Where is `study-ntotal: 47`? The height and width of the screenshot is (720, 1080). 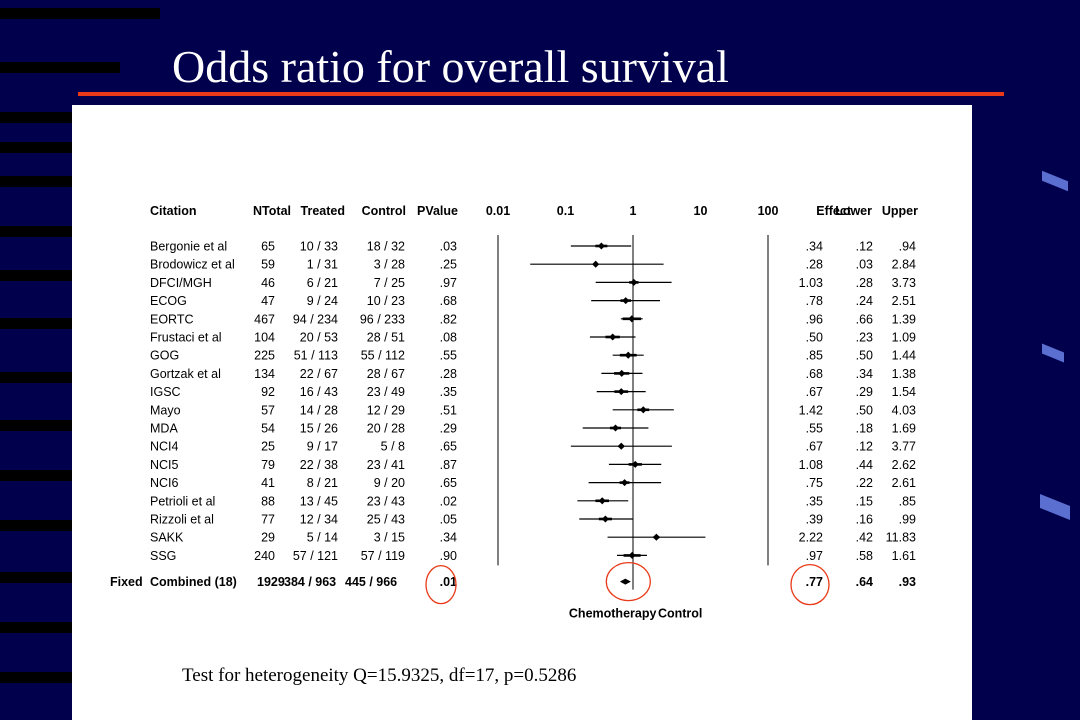 study-ntotal: 47 is located at coordinates (268, 301).